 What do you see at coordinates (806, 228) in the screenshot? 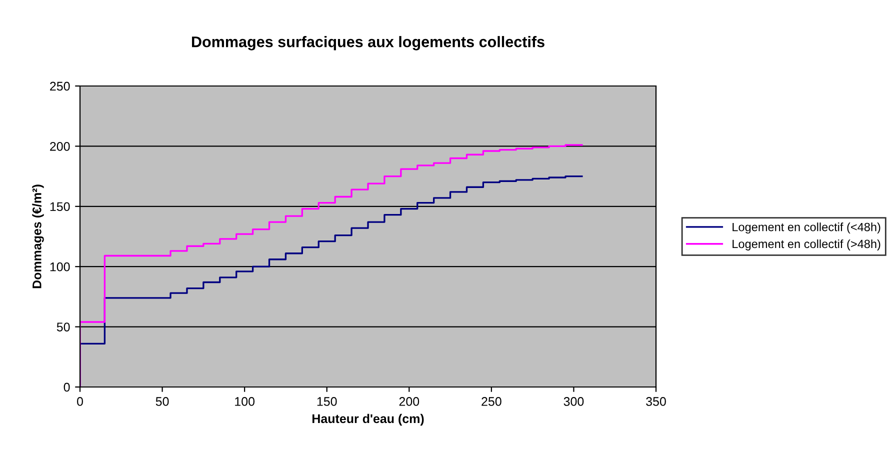
I see `legend-label: Logement en collectif (<48h)` at bounding box center [806, 228].